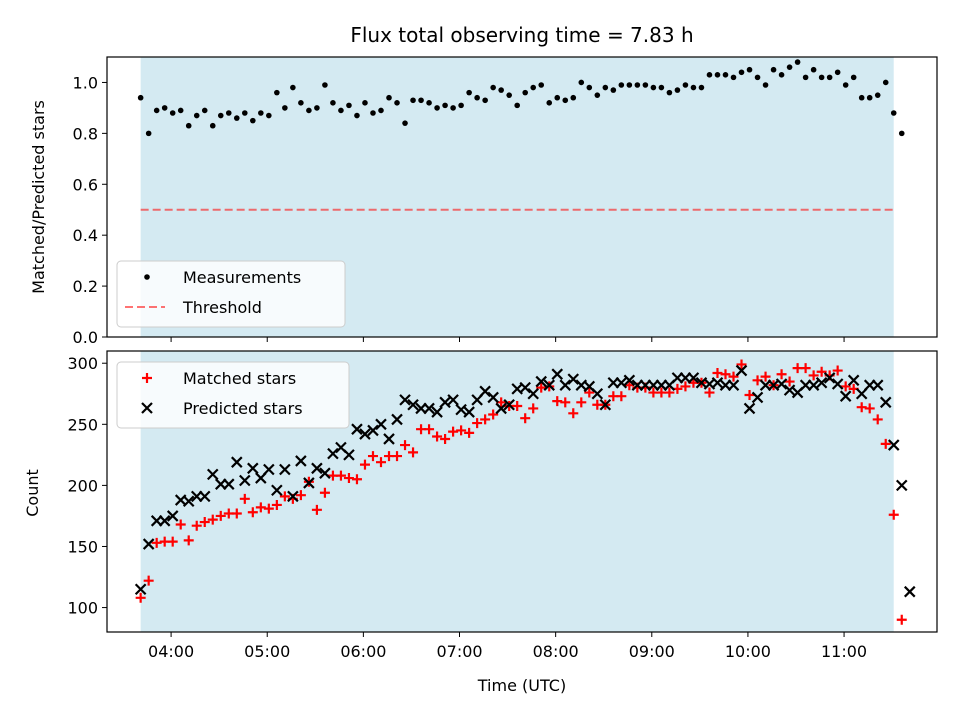  What do you see at coordinates (147, 378) in the screenshot?
I see `legend-marker-matched` at bounding box center [147, 378].